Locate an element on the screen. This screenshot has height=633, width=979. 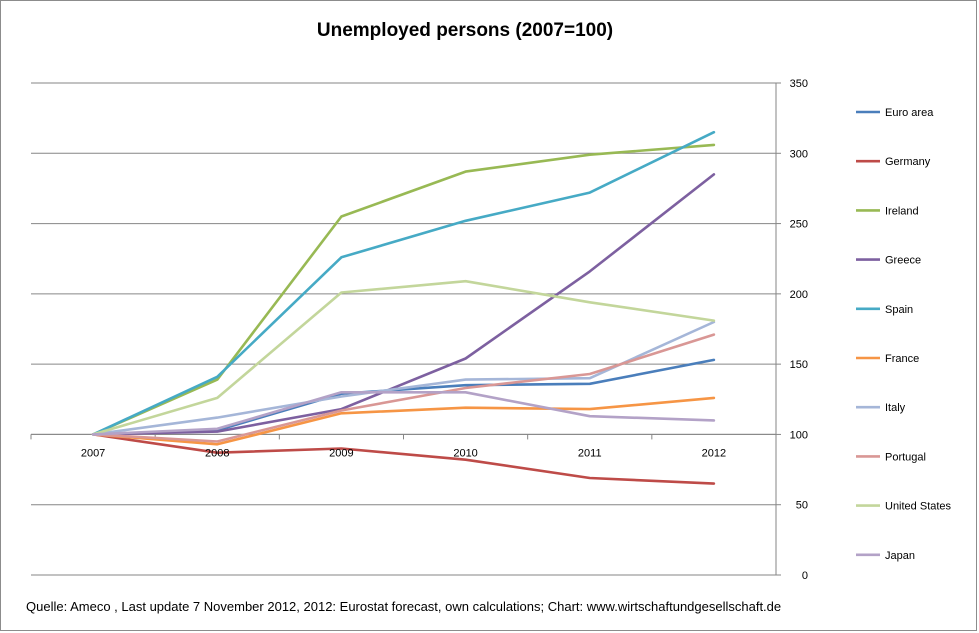
x-tick-label: 2008 is located at coordinates (217, 453).